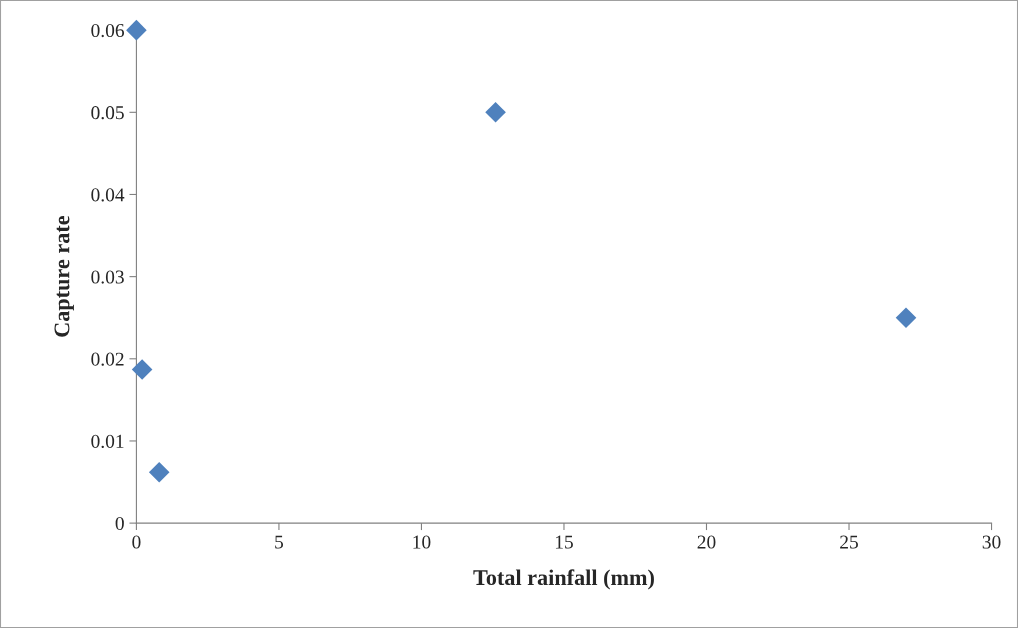  I want to click on y-tick-label: 0.04, so click(108, 195).